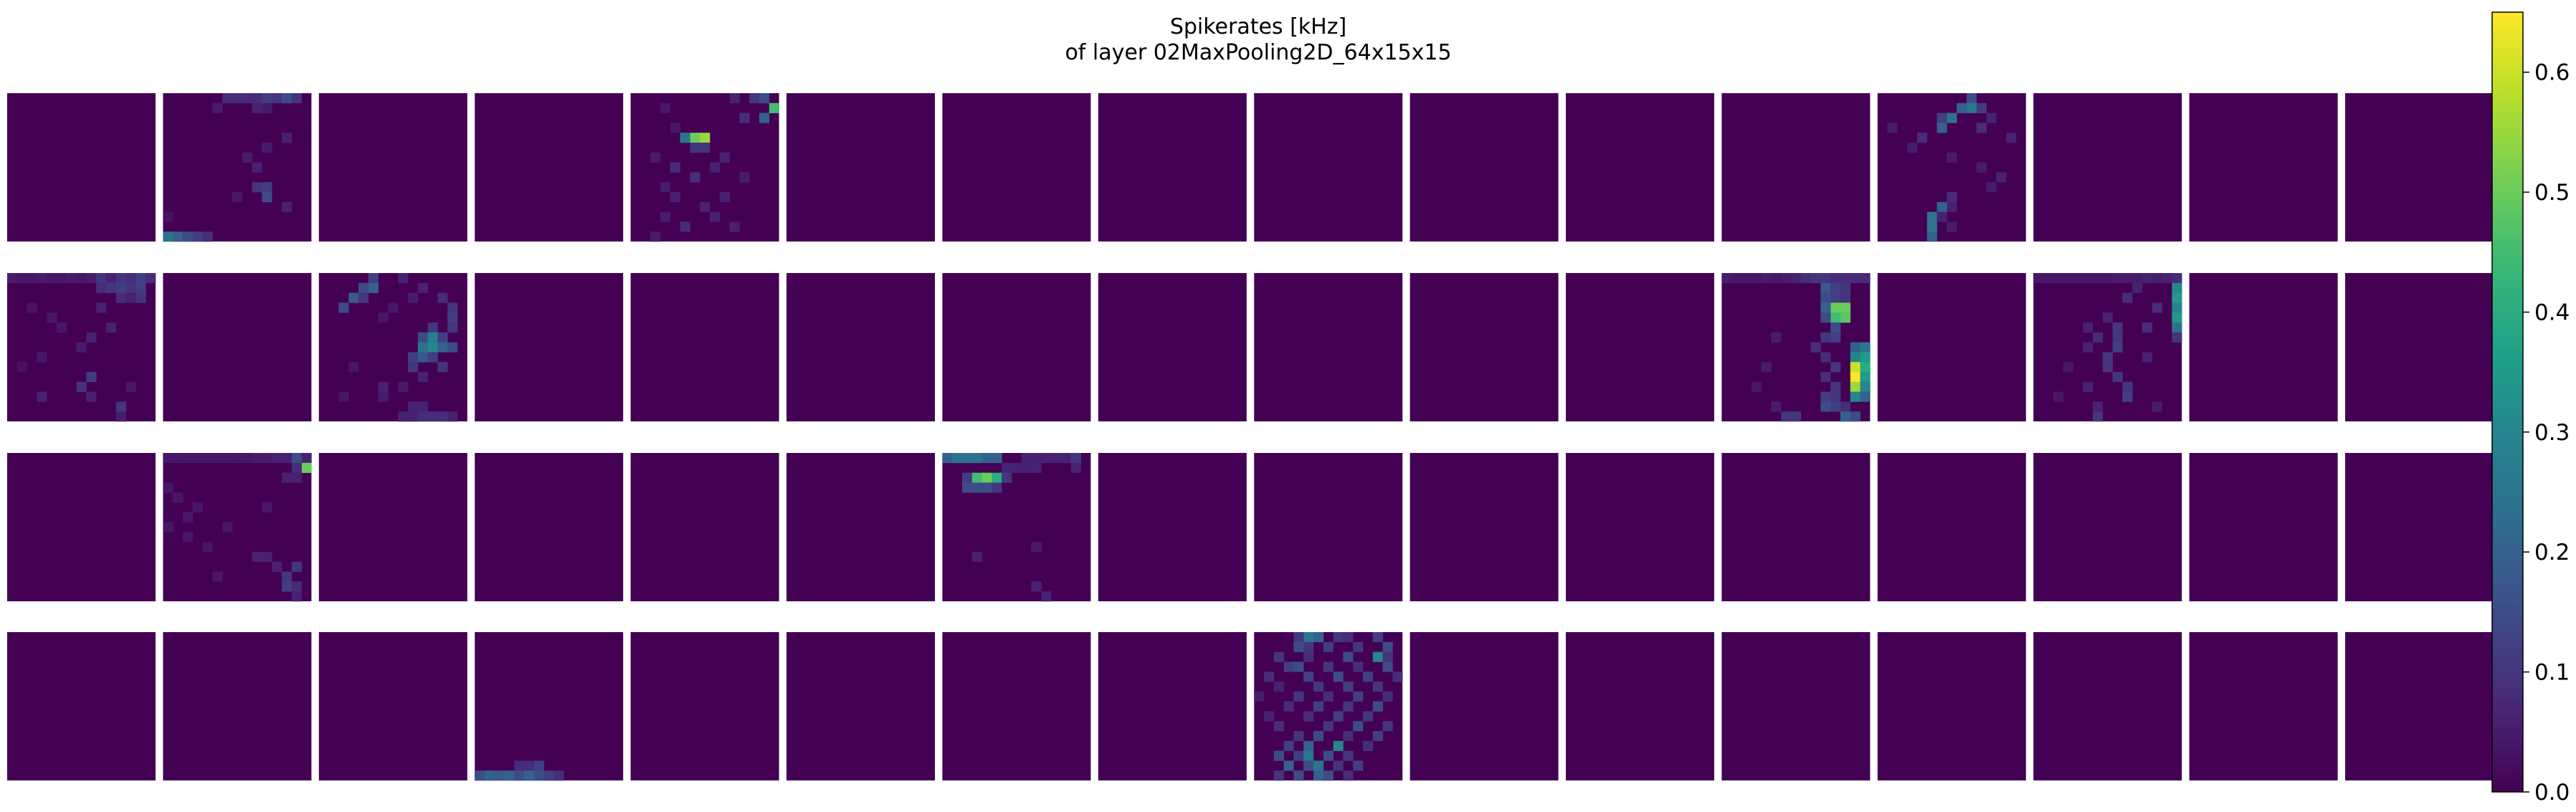 Image resolution: width=2576 pixels, height=812 pixels. Describe the element at coordinates (2263, 527) in the screenshot. I see `feature-map-r2-c14` at that location.